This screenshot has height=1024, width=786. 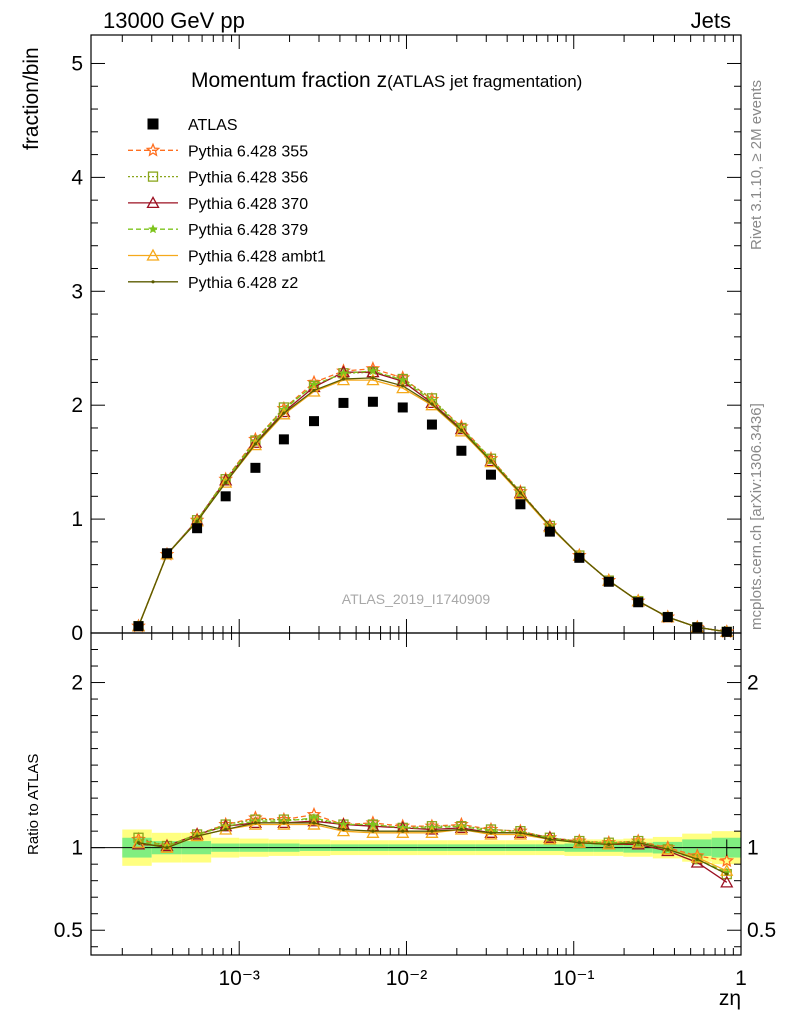 What do you see at coordinates (248, 204) in the screenshot?
I see `legend-label: Pythia 6.428 370` at bounding box center [248, 204].